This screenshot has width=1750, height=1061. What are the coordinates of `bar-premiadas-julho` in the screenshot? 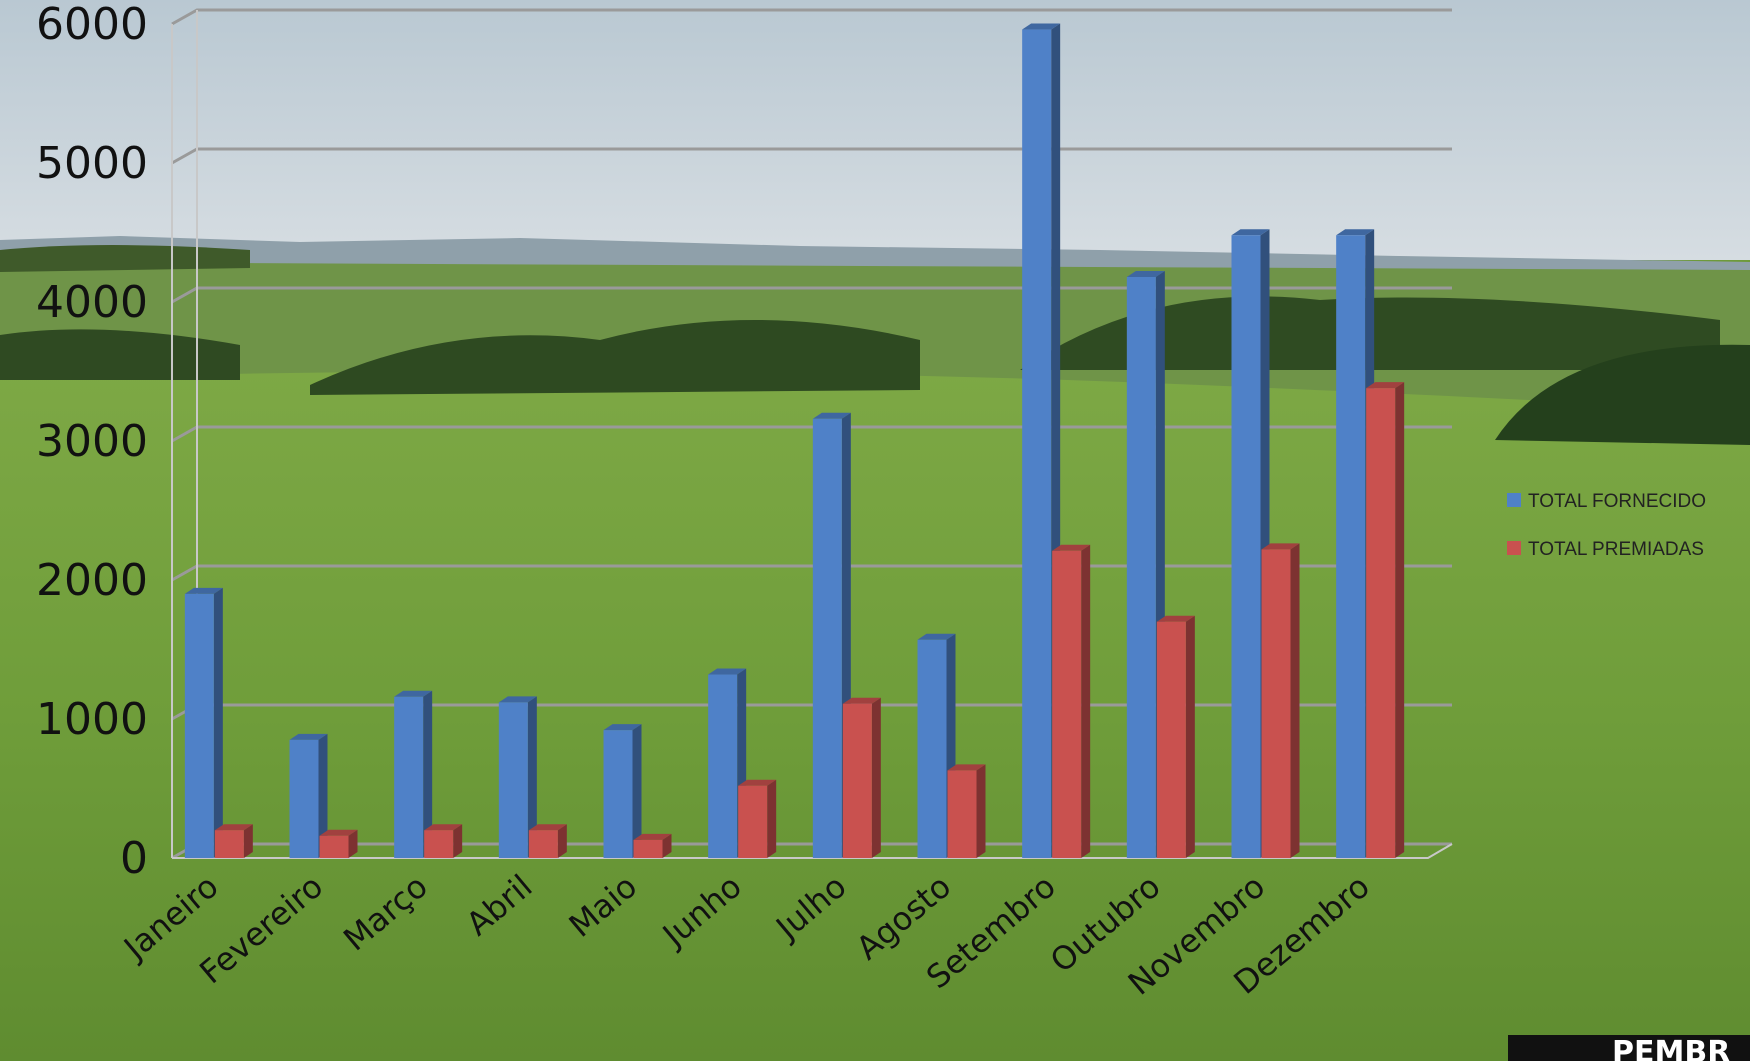 It's located at (861, 777).